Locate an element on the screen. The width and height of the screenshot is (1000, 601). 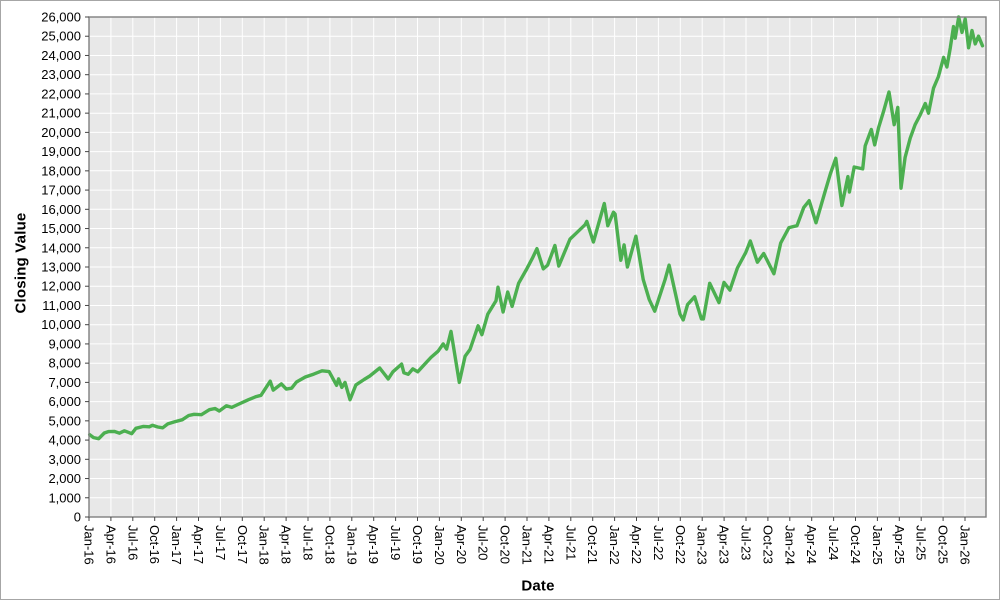
svg-text: Apr-16 is located at coordinates (110, 544).